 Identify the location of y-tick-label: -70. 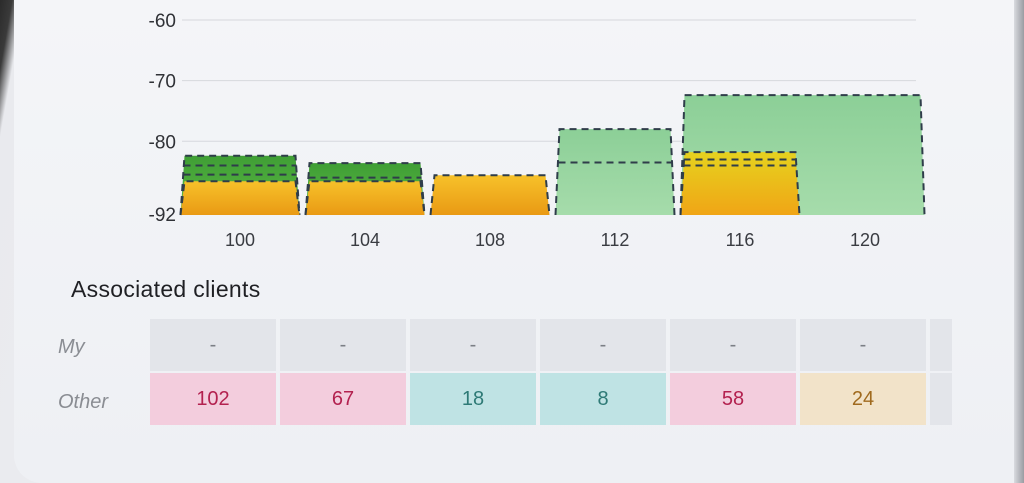
(162, 82).